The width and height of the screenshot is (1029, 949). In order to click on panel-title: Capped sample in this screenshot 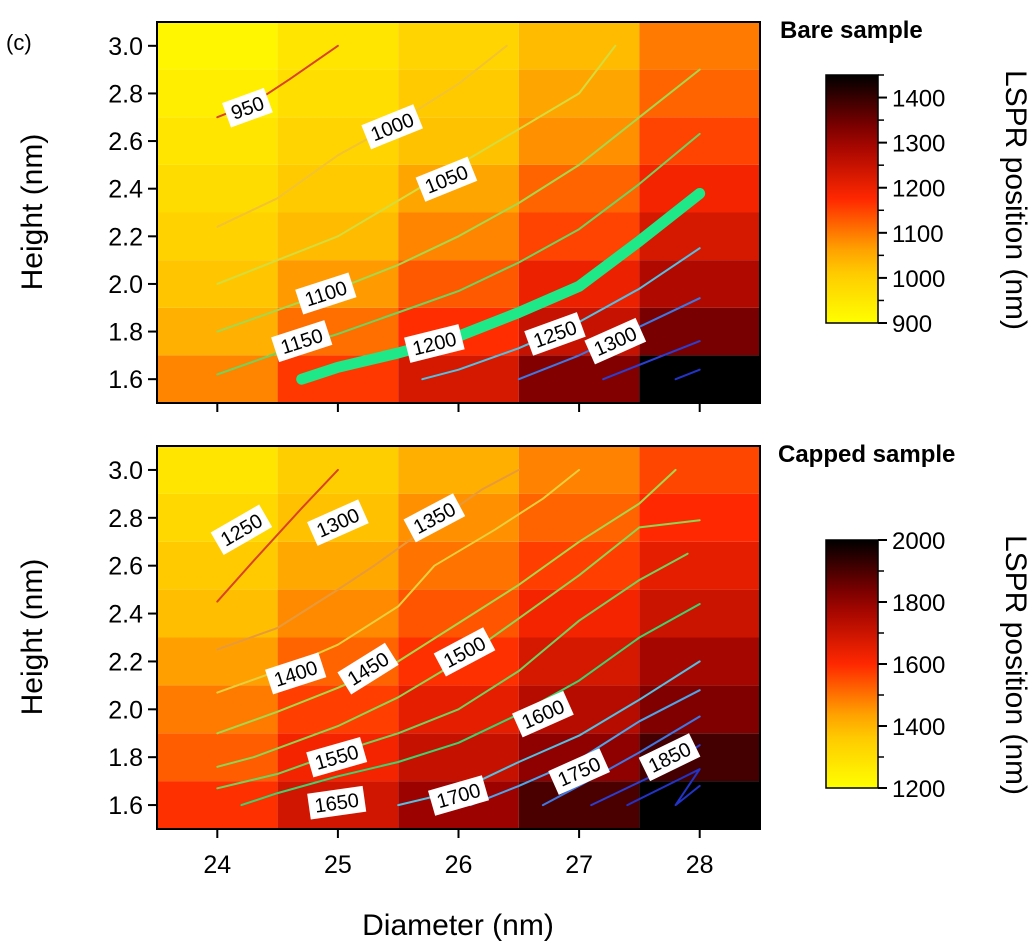, I will do `click(866, 454)`.